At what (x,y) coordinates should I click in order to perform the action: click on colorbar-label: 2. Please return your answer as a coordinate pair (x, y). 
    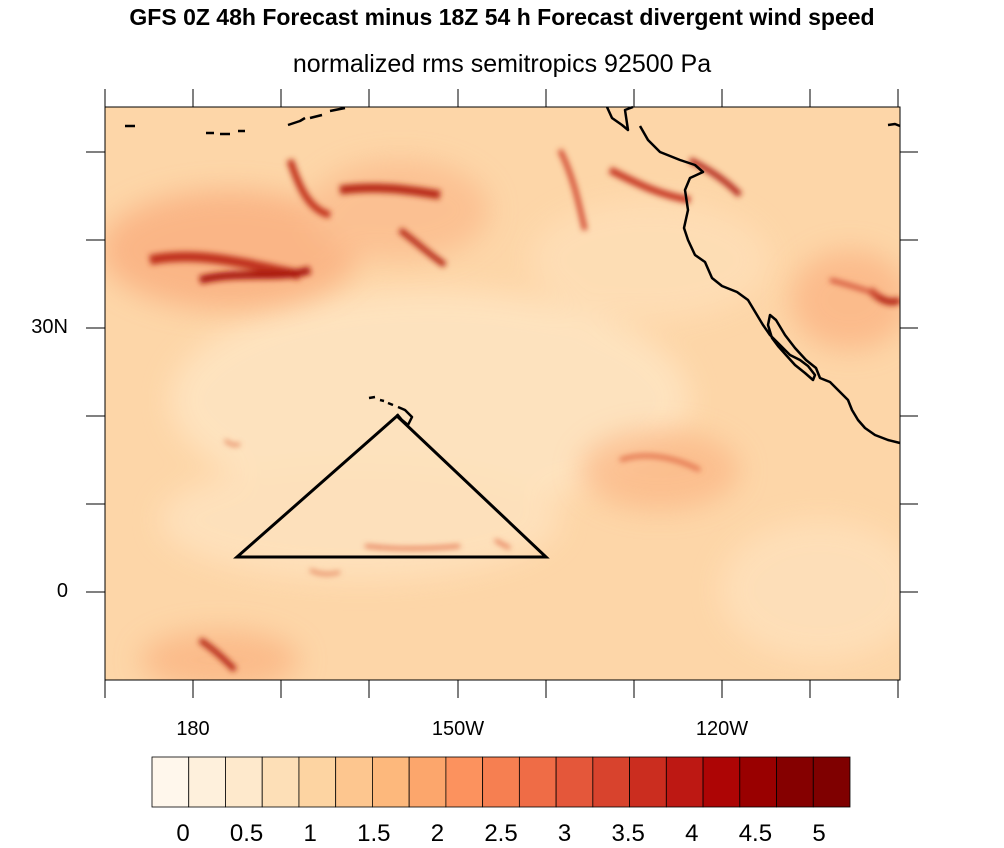
    Looking at the image, I should click on (437, 833).